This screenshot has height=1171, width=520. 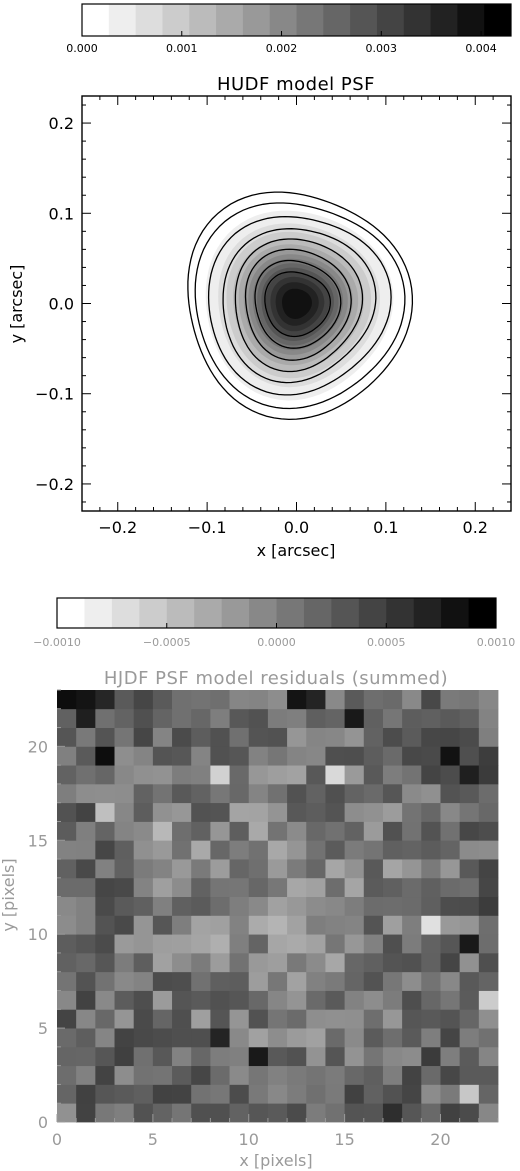 What do you see at coordinates (297, 304) in the screenshot?
I see `psf-contour-line` at bounding box center [297, 304].